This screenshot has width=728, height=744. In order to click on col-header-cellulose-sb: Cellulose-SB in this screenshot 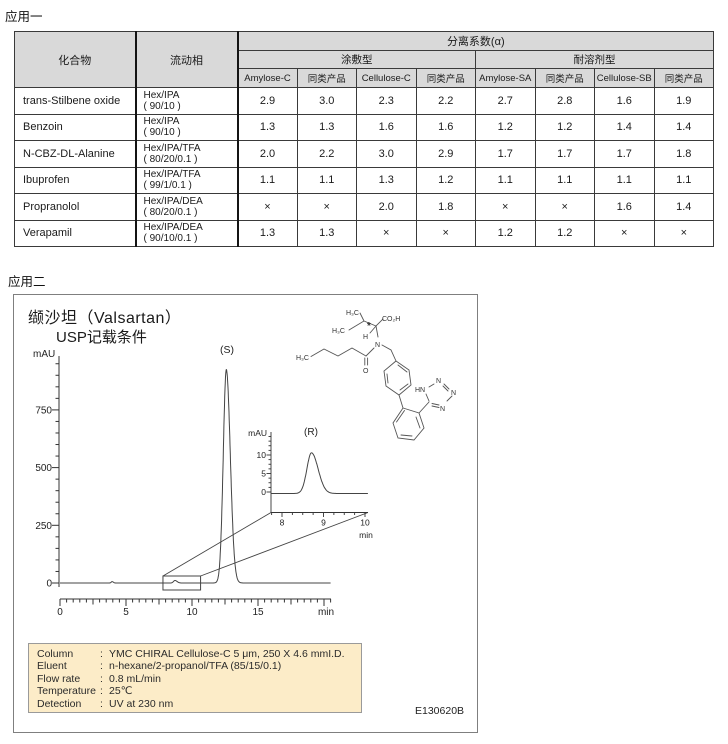, I will do `click(624, 78)`.